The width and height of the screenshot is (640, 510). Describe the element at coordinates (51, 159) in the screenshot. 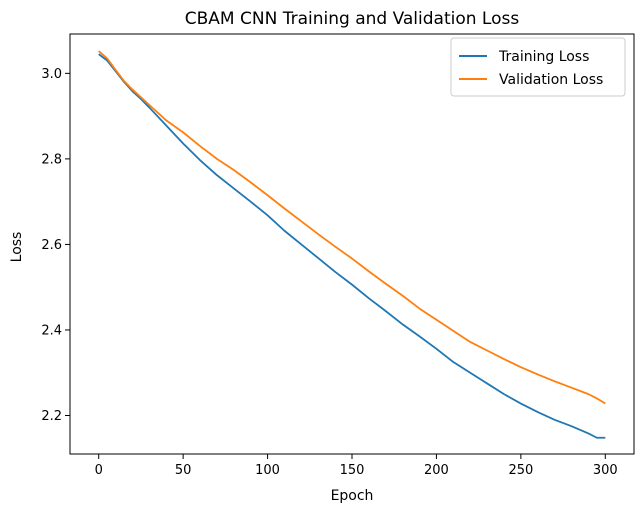

I see `y-tick-label: 2.8` at that location.